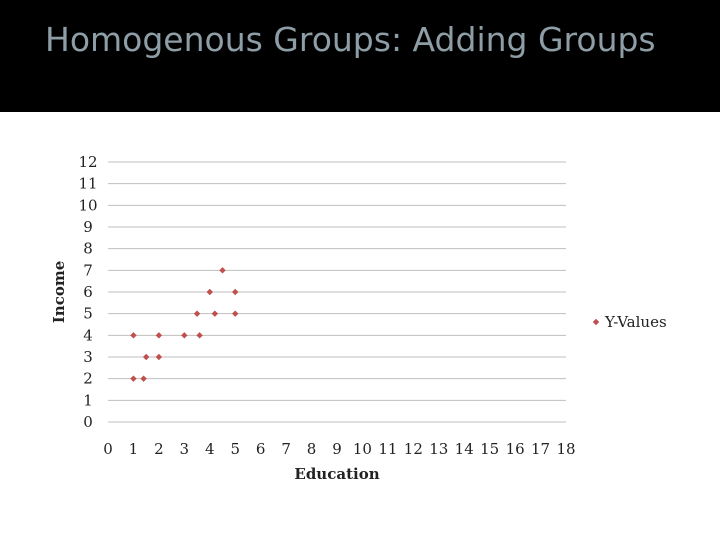 The height and width of the screenshot is (540, 720). Describe the element at coordinates (87, 184) in the screenshot. I see `y-tick-label: 11` at that location.